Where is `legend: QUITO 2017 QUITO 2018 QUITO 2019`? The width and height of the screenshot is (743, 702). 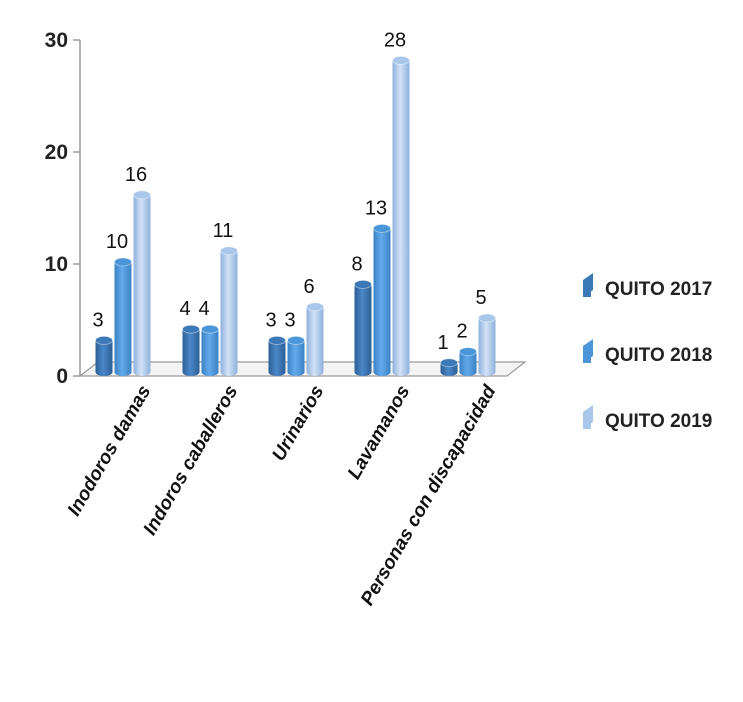 legend: QUITO 2017 QUITO 2018 QUITO 2019 is located at coordinates (647, 352).